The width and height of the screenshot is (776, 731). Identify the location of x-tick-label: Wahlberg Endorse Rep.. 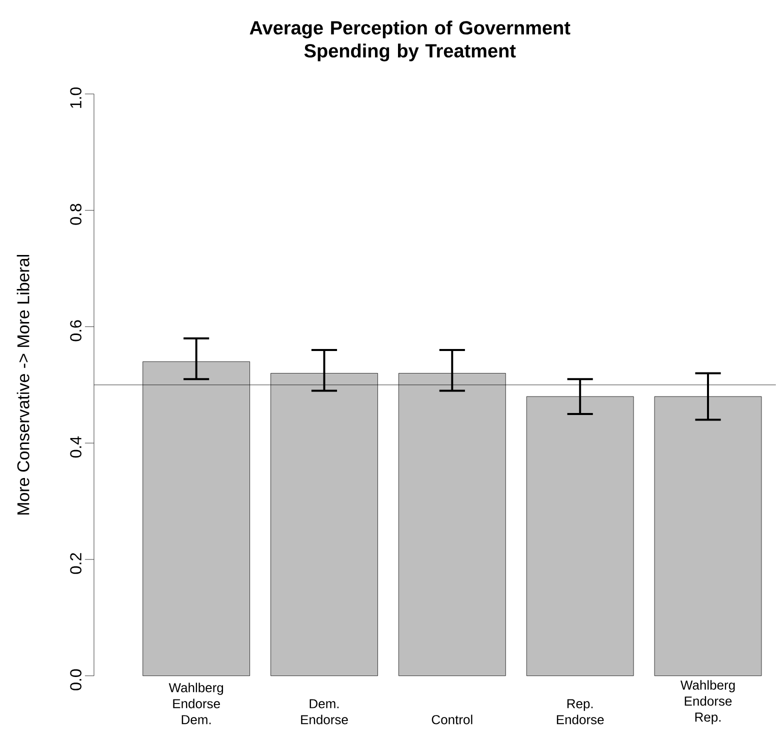
(707, 702).